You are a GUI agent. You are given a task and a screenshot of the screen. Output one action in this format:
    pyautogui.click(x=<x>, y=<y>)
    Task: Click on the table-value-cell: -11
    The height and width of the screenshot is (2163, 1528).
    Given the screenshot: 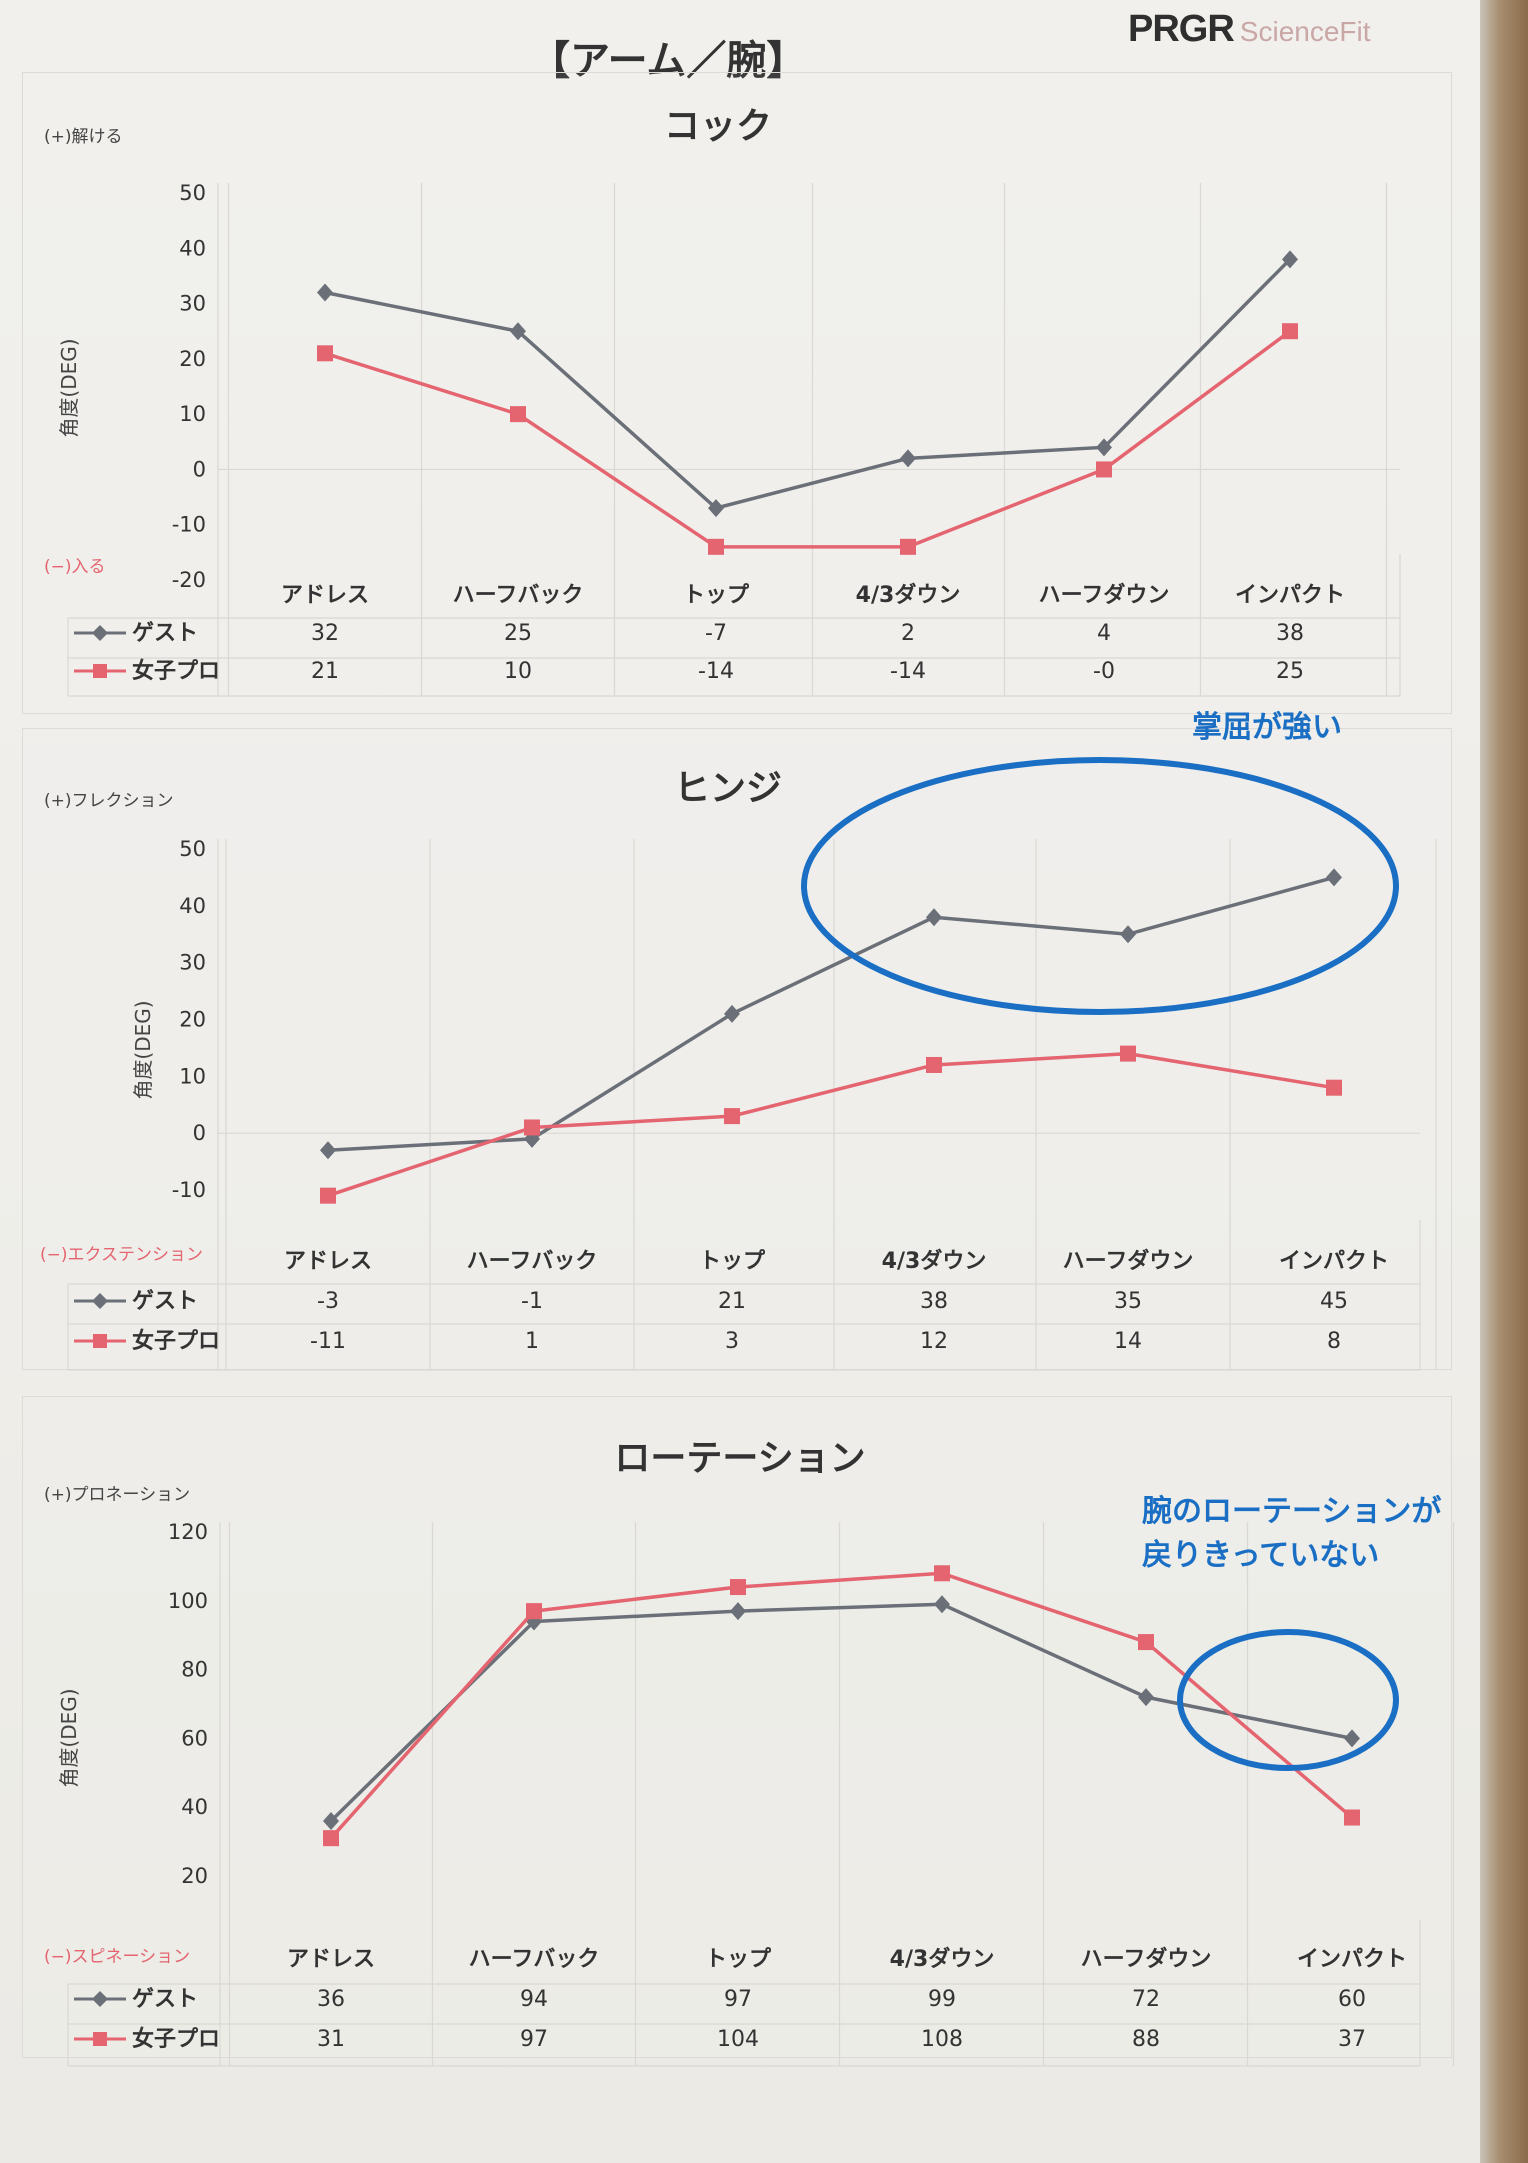 What is the action you would take?
    pyautogui.click(x=328, y=1341)
    